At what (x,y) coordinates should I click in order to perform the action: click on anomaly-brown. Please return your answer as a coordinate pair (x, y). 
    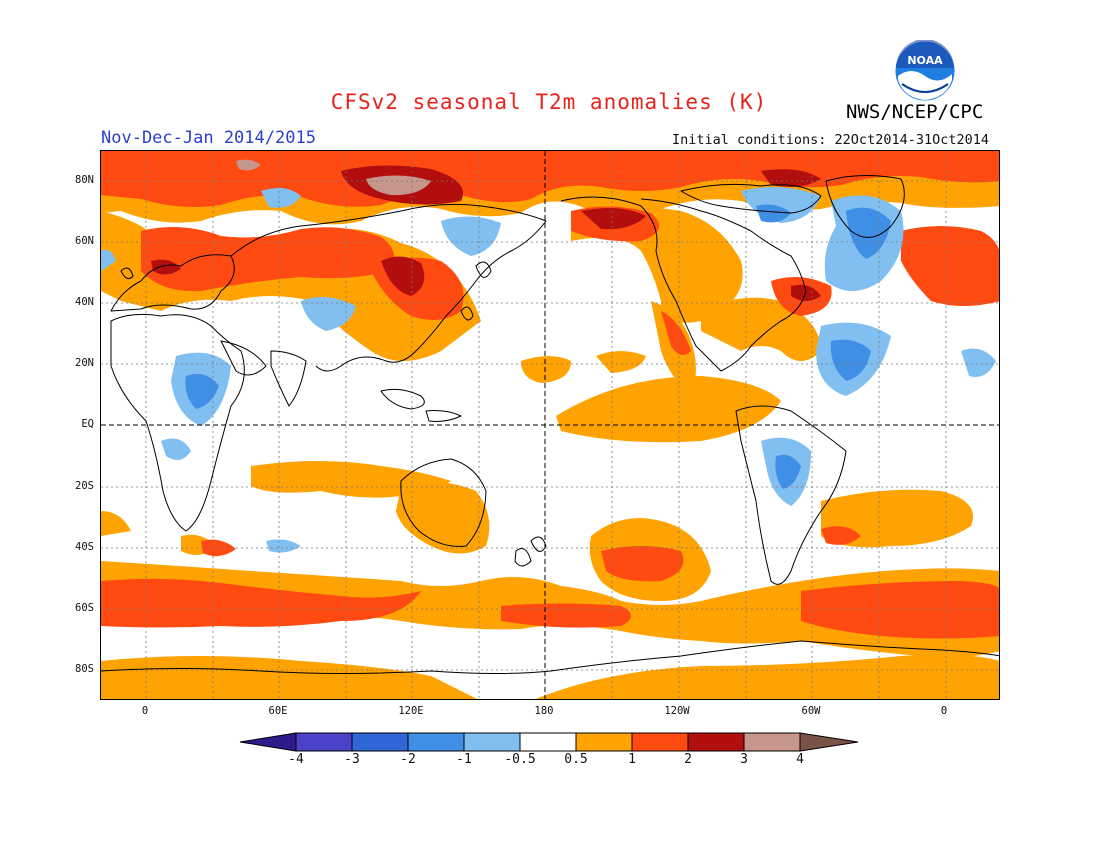
    Looking at the image, I should click on (333, 177).